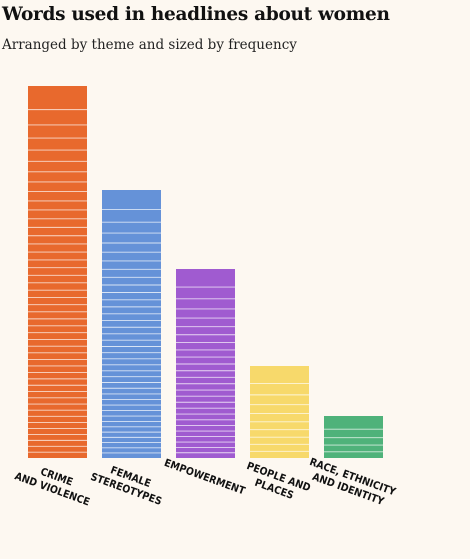 Image resolution: width=470 pixels, height=559 pixels. What do you see at coordinates (54, 483) in the screenshot?
I see `category-label: CRIMEAND VIOLENCE` at bounding box center [54, 483].